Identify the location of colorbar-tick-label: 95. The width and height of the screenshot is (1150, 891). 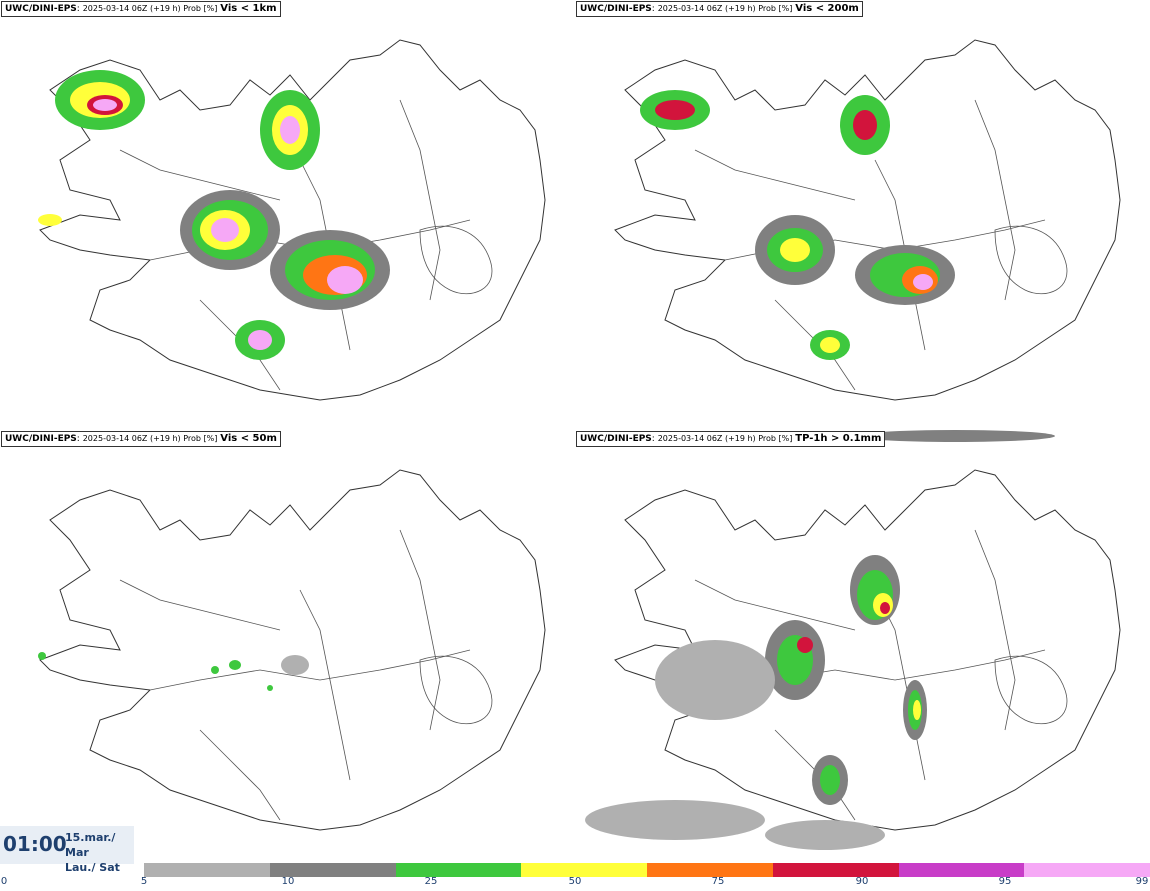
(1005, 881).